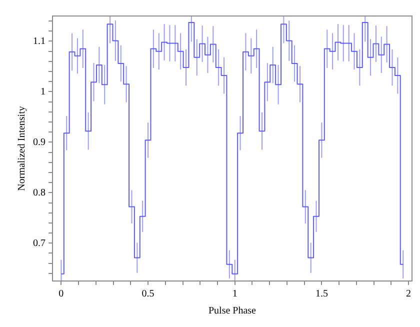 This screenshot has height=327, width=420. I want to click on y-tick-label: 0.7, so click(39, 243).